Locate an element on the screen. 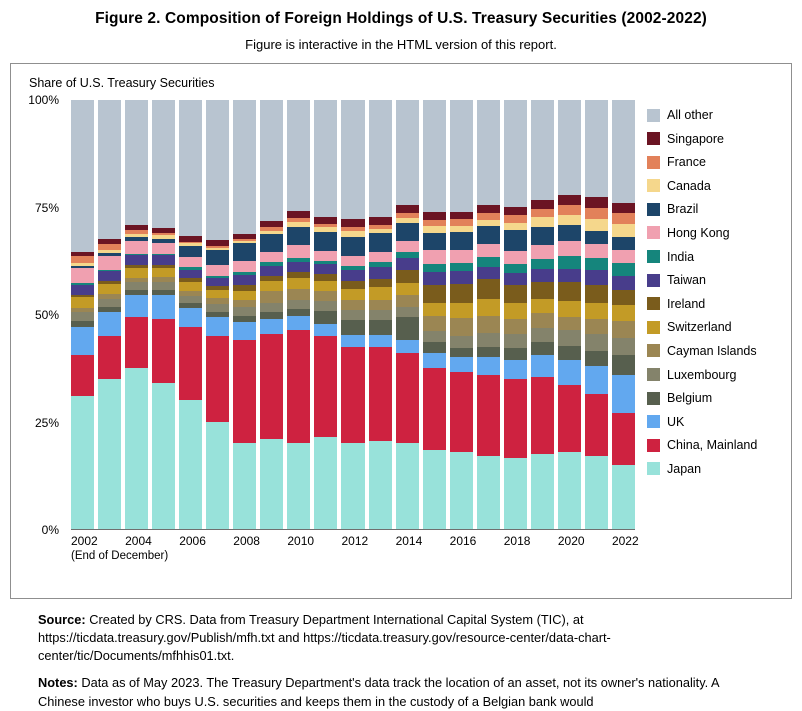 The image size is (802, 711). segment-all-other-2013 is located at coordinates (380, 159).